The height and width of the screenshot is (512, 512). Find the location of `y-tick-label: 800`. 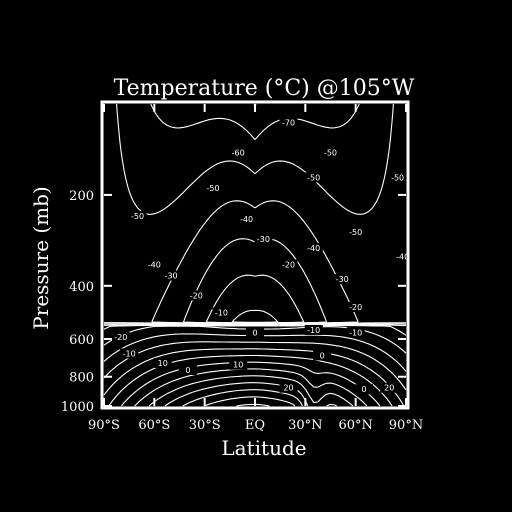

y-tick-label: 800 is located at coordinates (81, 378).